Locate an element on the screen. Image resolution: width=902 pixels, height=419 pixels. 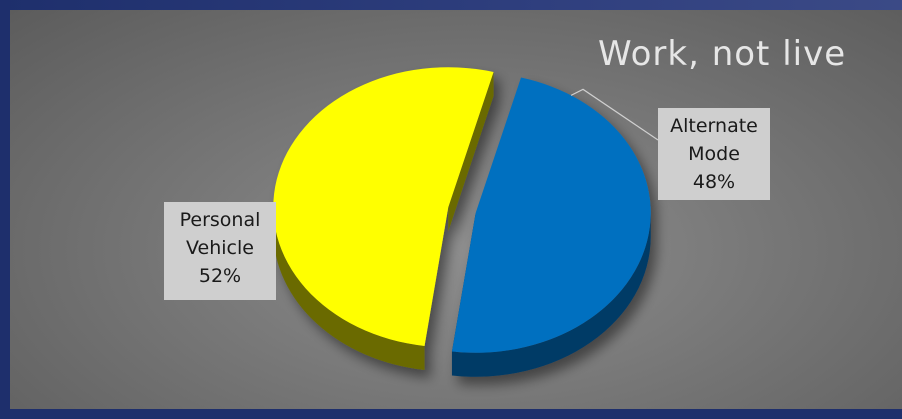
callout-alternate-mode: Alternate Mode 48% is located at coordinates (714, 154).